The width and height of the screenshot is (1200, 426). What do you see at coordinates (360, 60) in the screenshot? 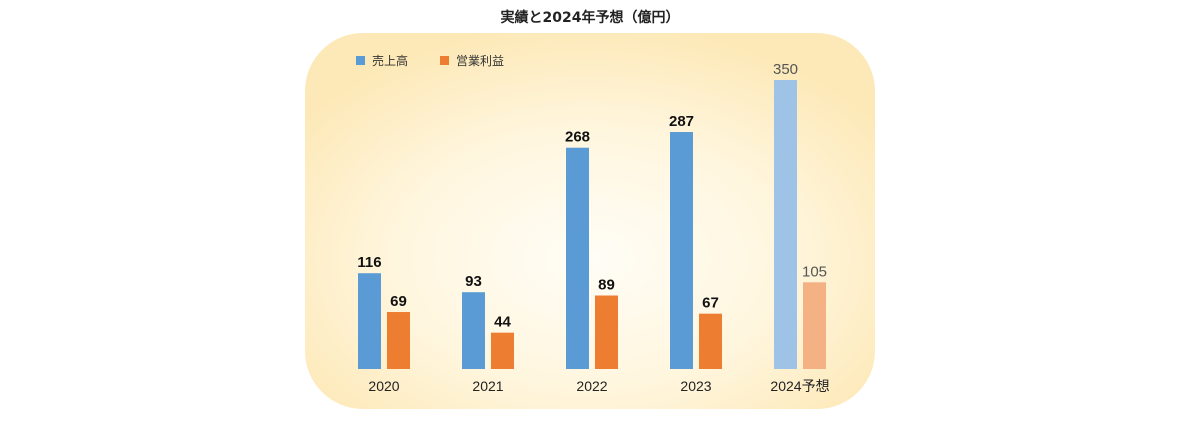
I see `legend-swatch-sales` at bounding box center [360, 60].